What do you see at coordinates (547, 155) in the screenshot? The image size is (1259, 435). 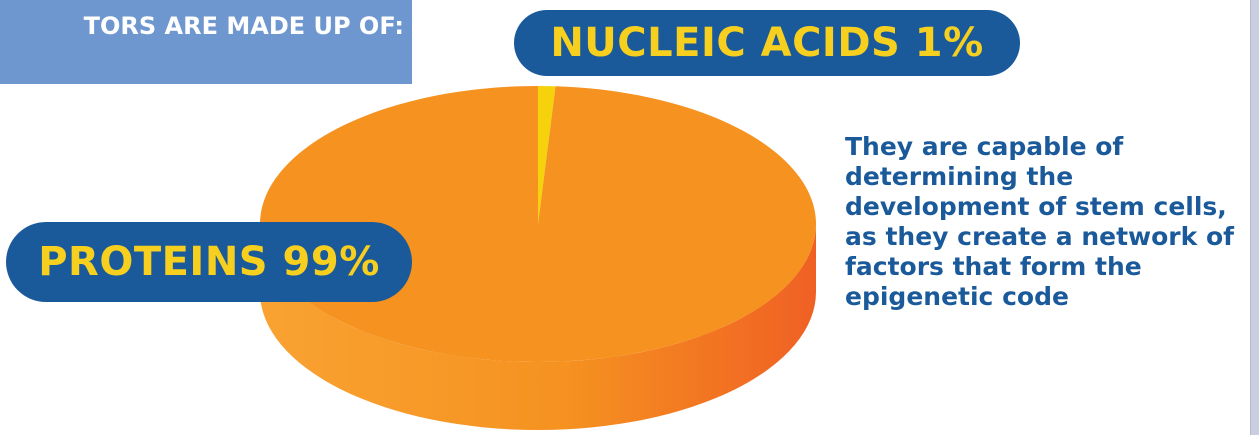 I see `pie-slice-nucleic-acids` at bounding box center [547, 155].